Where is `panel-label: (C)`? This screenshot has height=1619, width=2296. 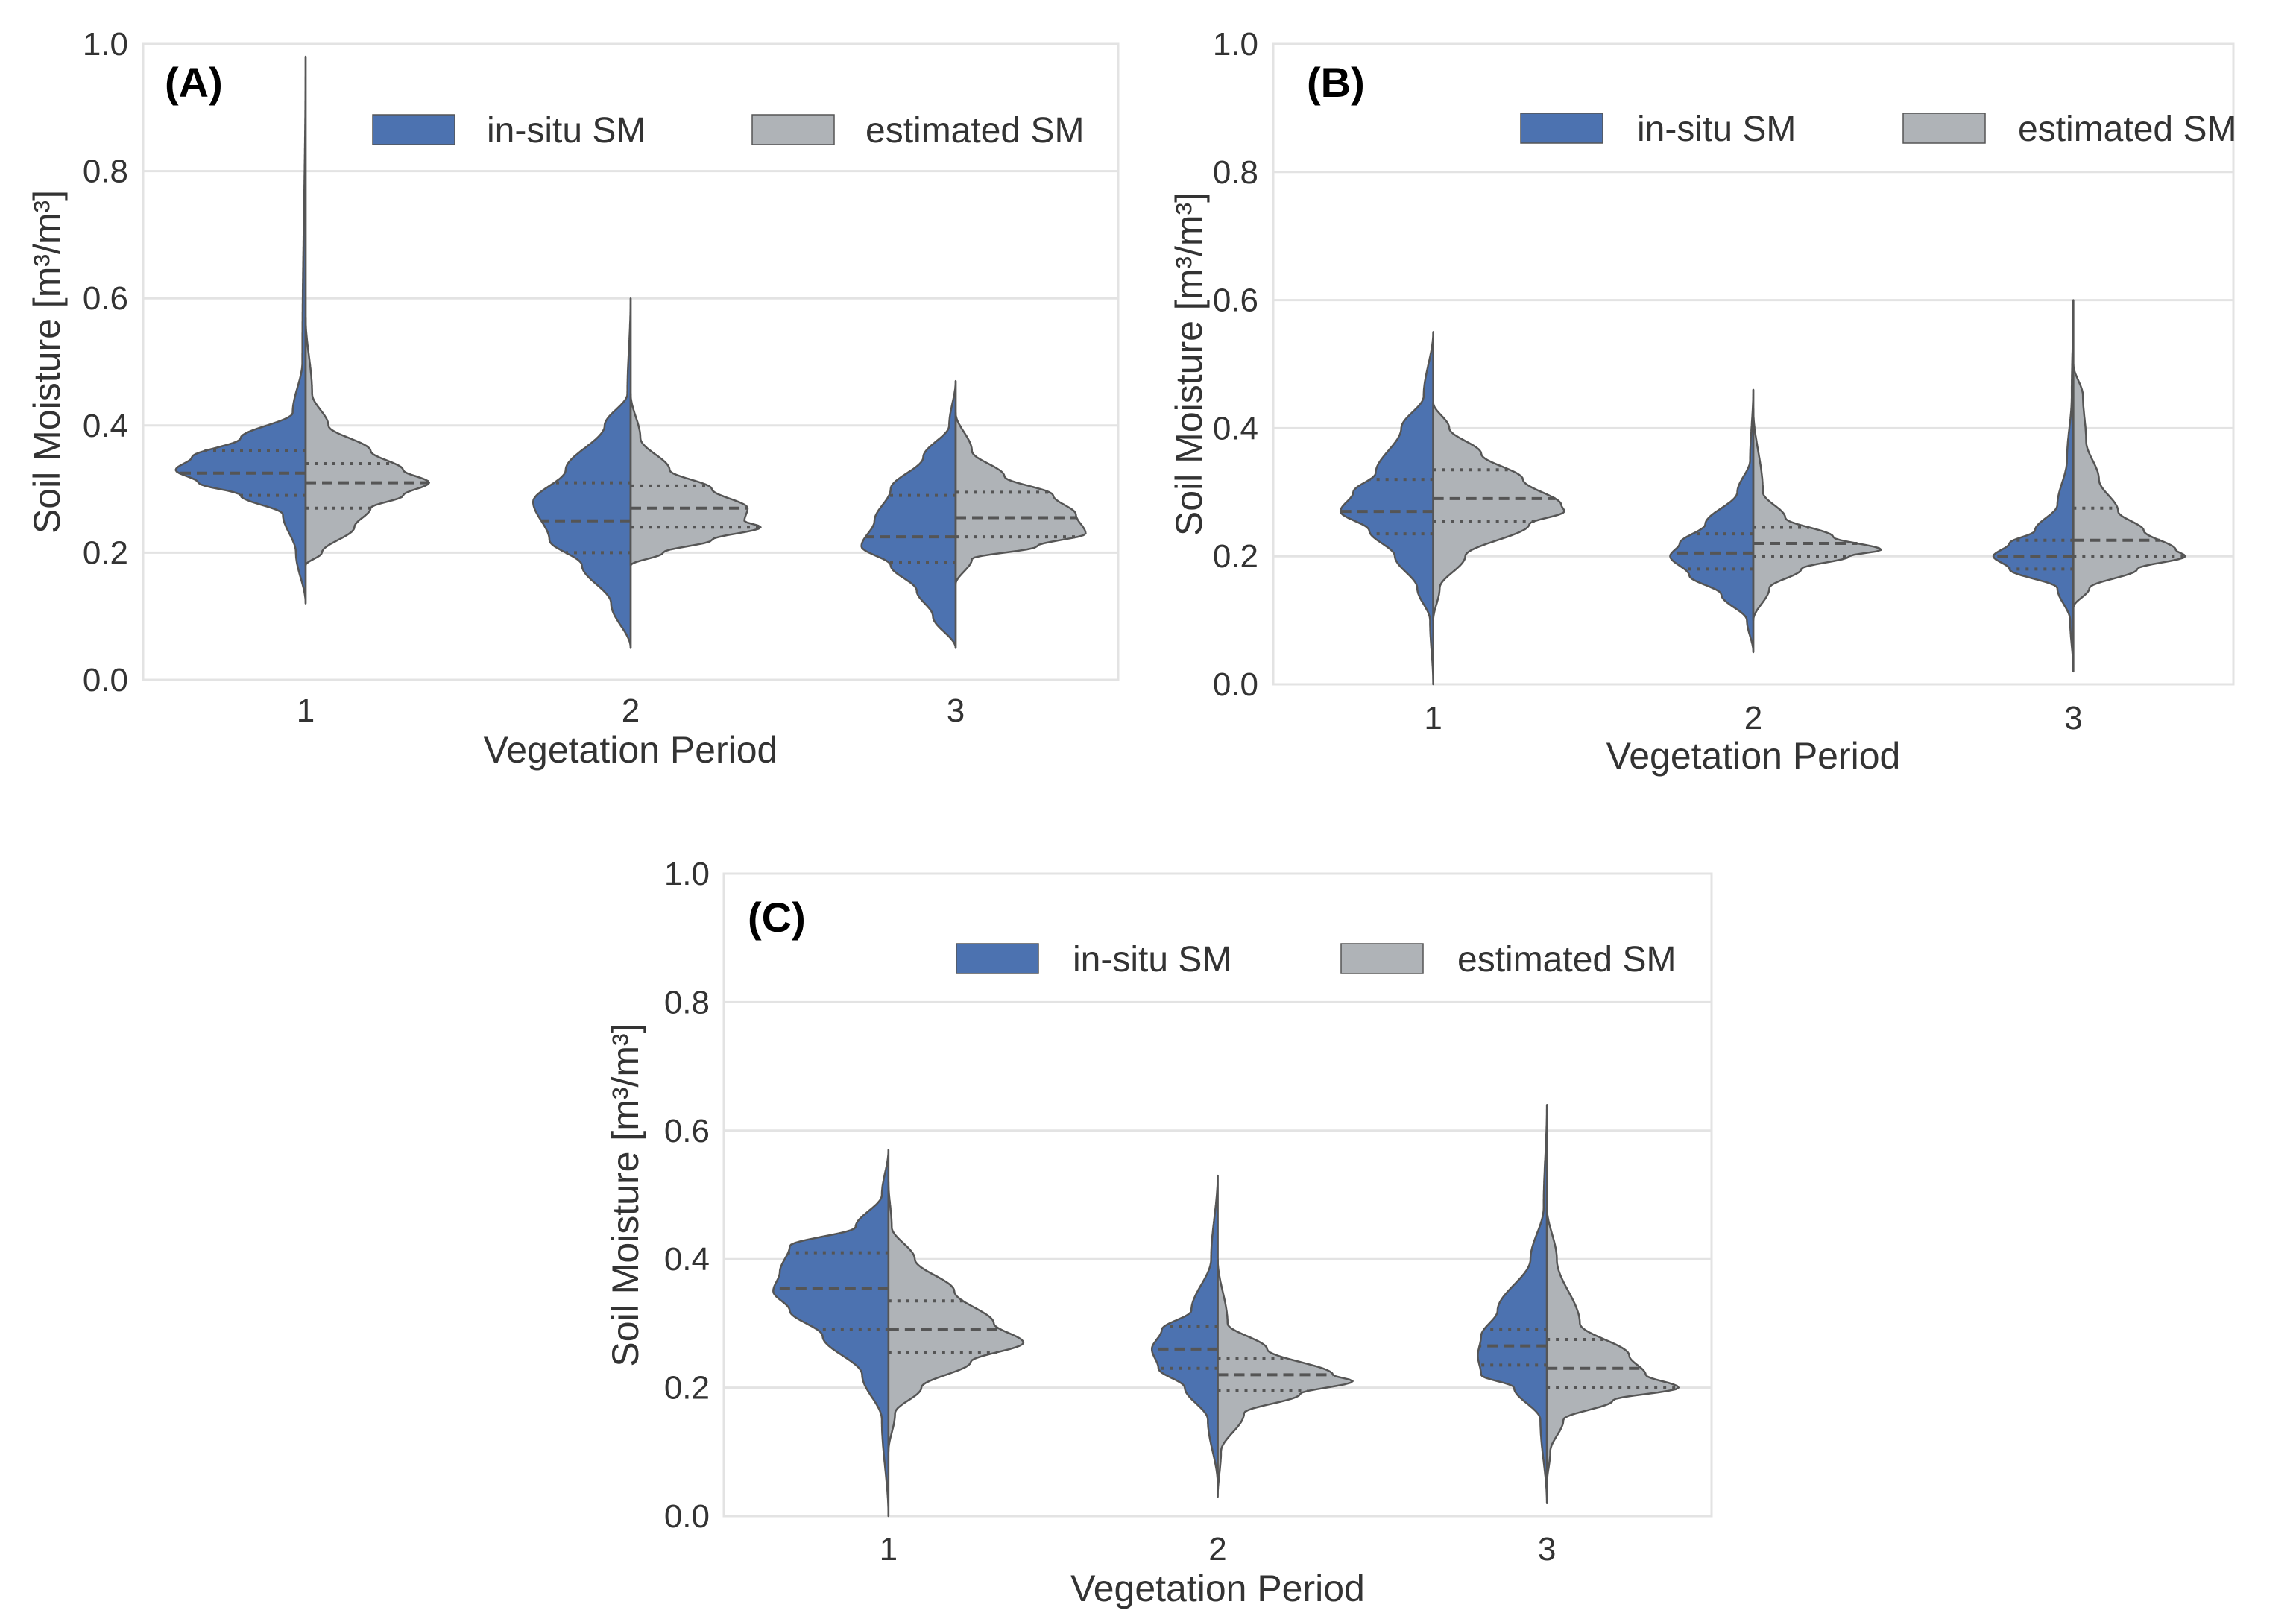 panel-label: (C) is located at coordinates (777, 917).